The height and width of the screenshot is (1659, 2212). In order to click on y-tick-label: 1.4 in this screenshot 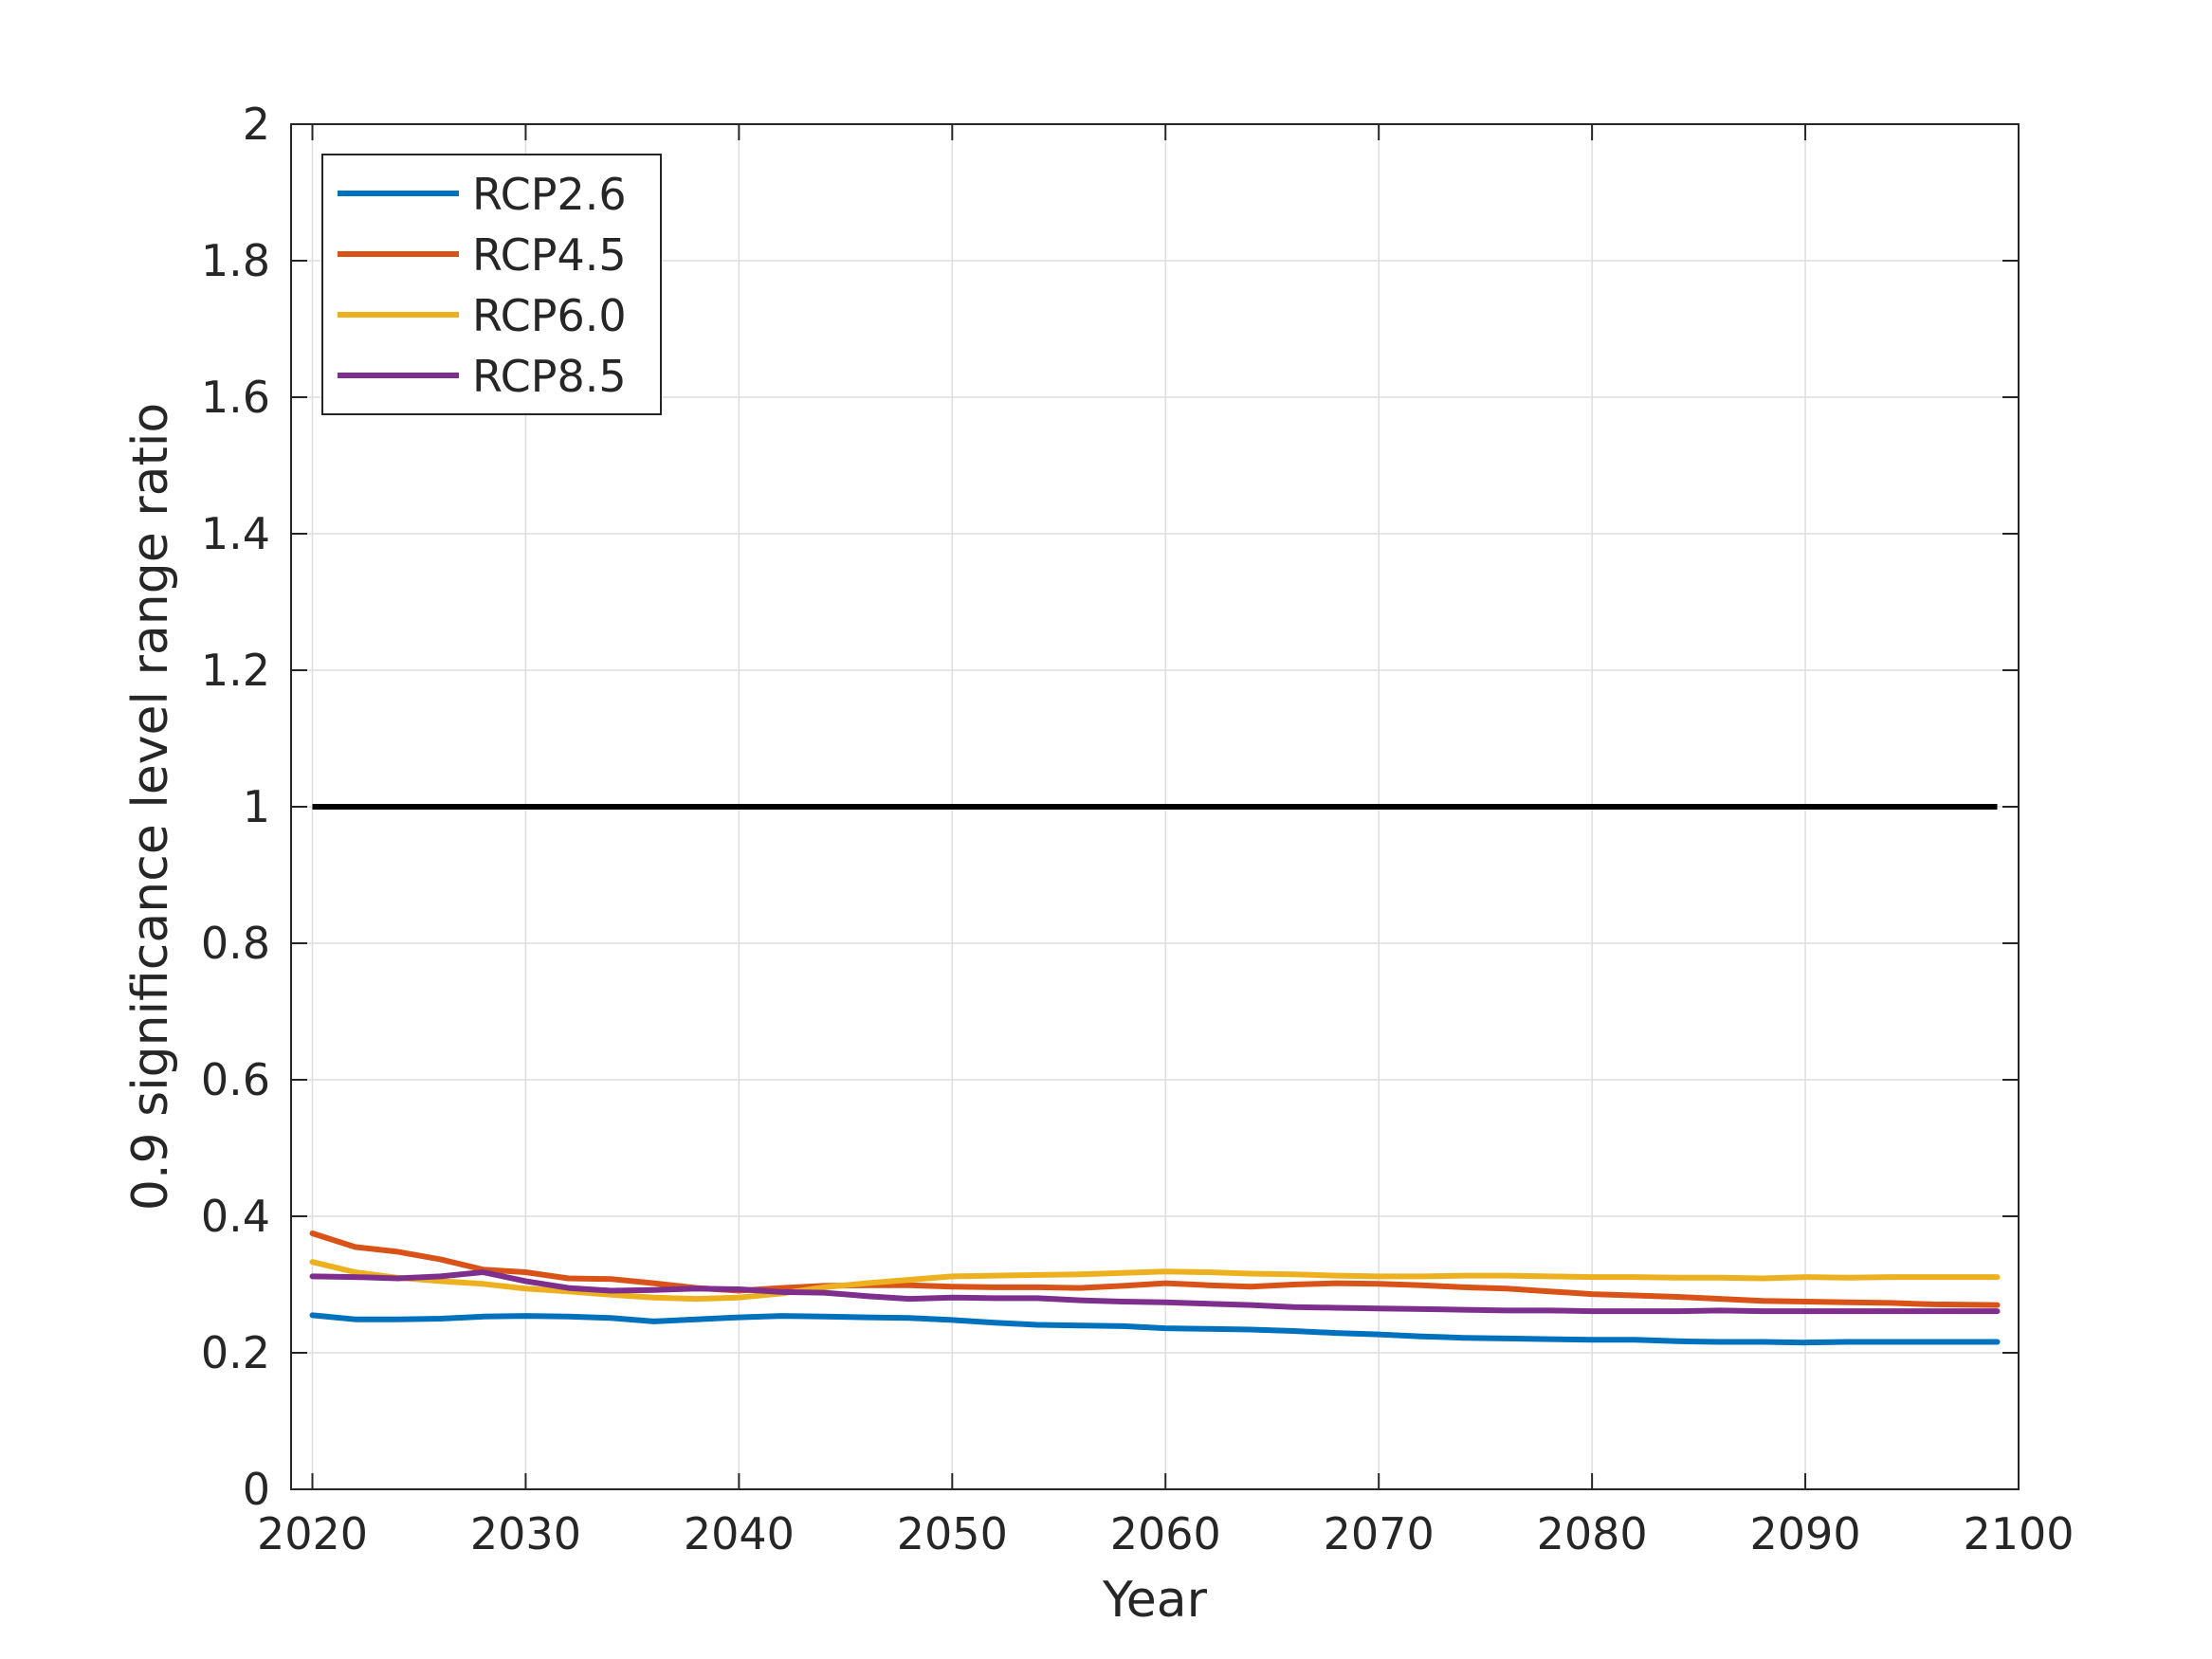, I will do `click(235, 533)`.